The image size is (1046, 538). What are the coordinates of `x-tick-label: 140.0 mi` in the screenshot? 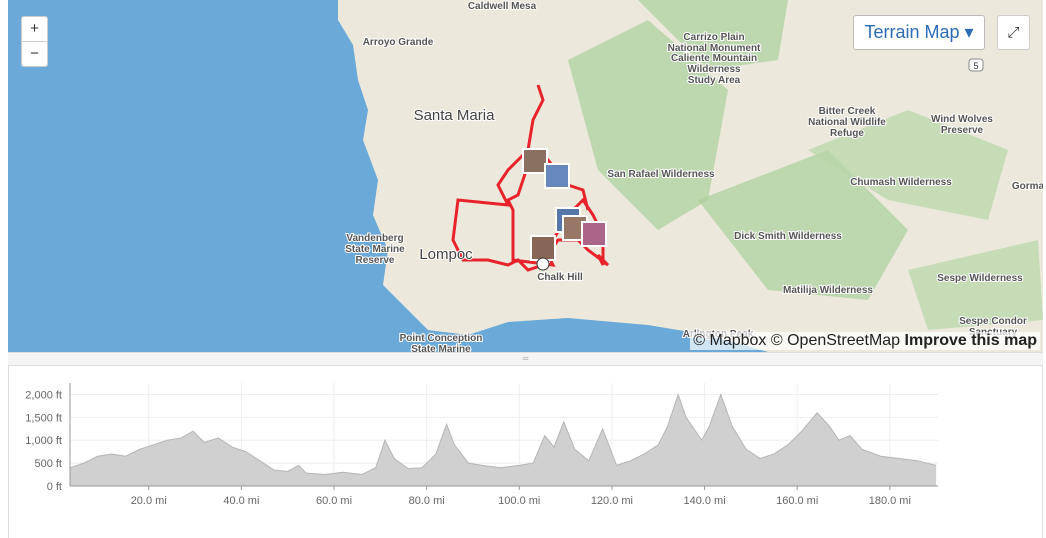 It's located at (704, 501).